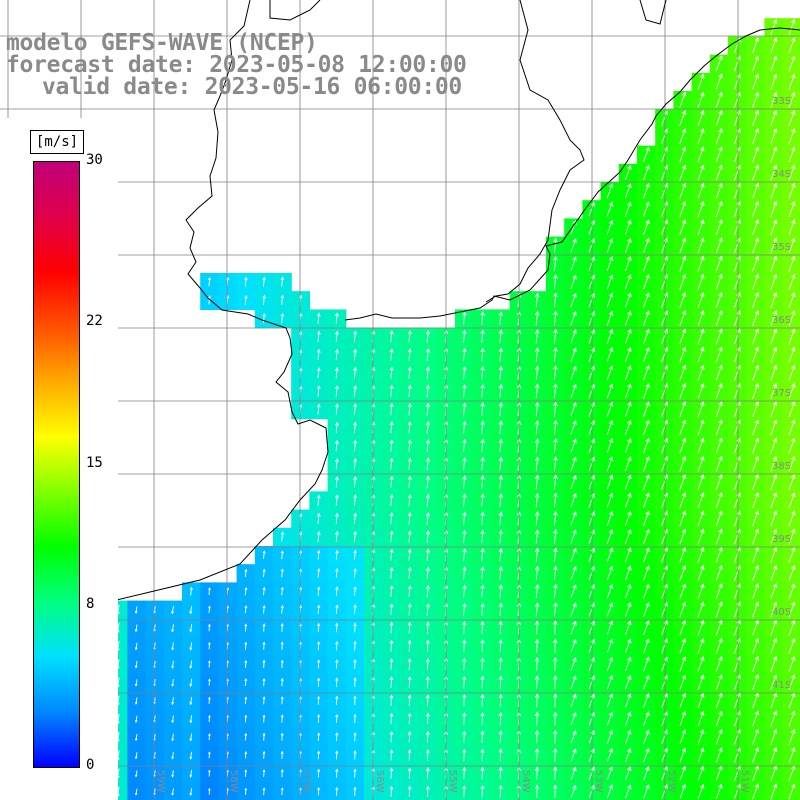  Describe the element at coordinates (160, 781) in the screenshot. I see `longitude-label: 59W` at that location.